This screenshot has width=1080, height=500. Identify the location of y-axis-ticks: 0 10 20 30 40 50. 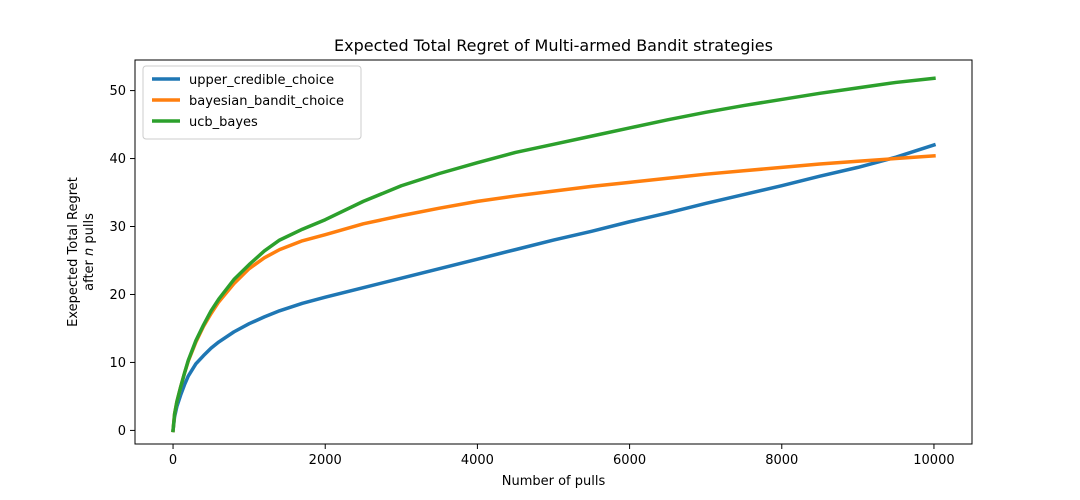
(122, 261).